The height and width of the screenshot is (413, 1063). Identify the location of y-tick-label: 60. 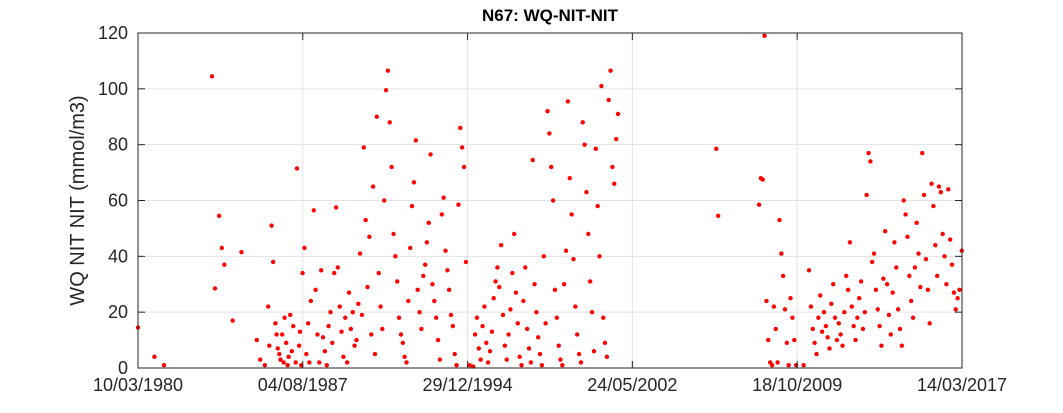
(118, 201).